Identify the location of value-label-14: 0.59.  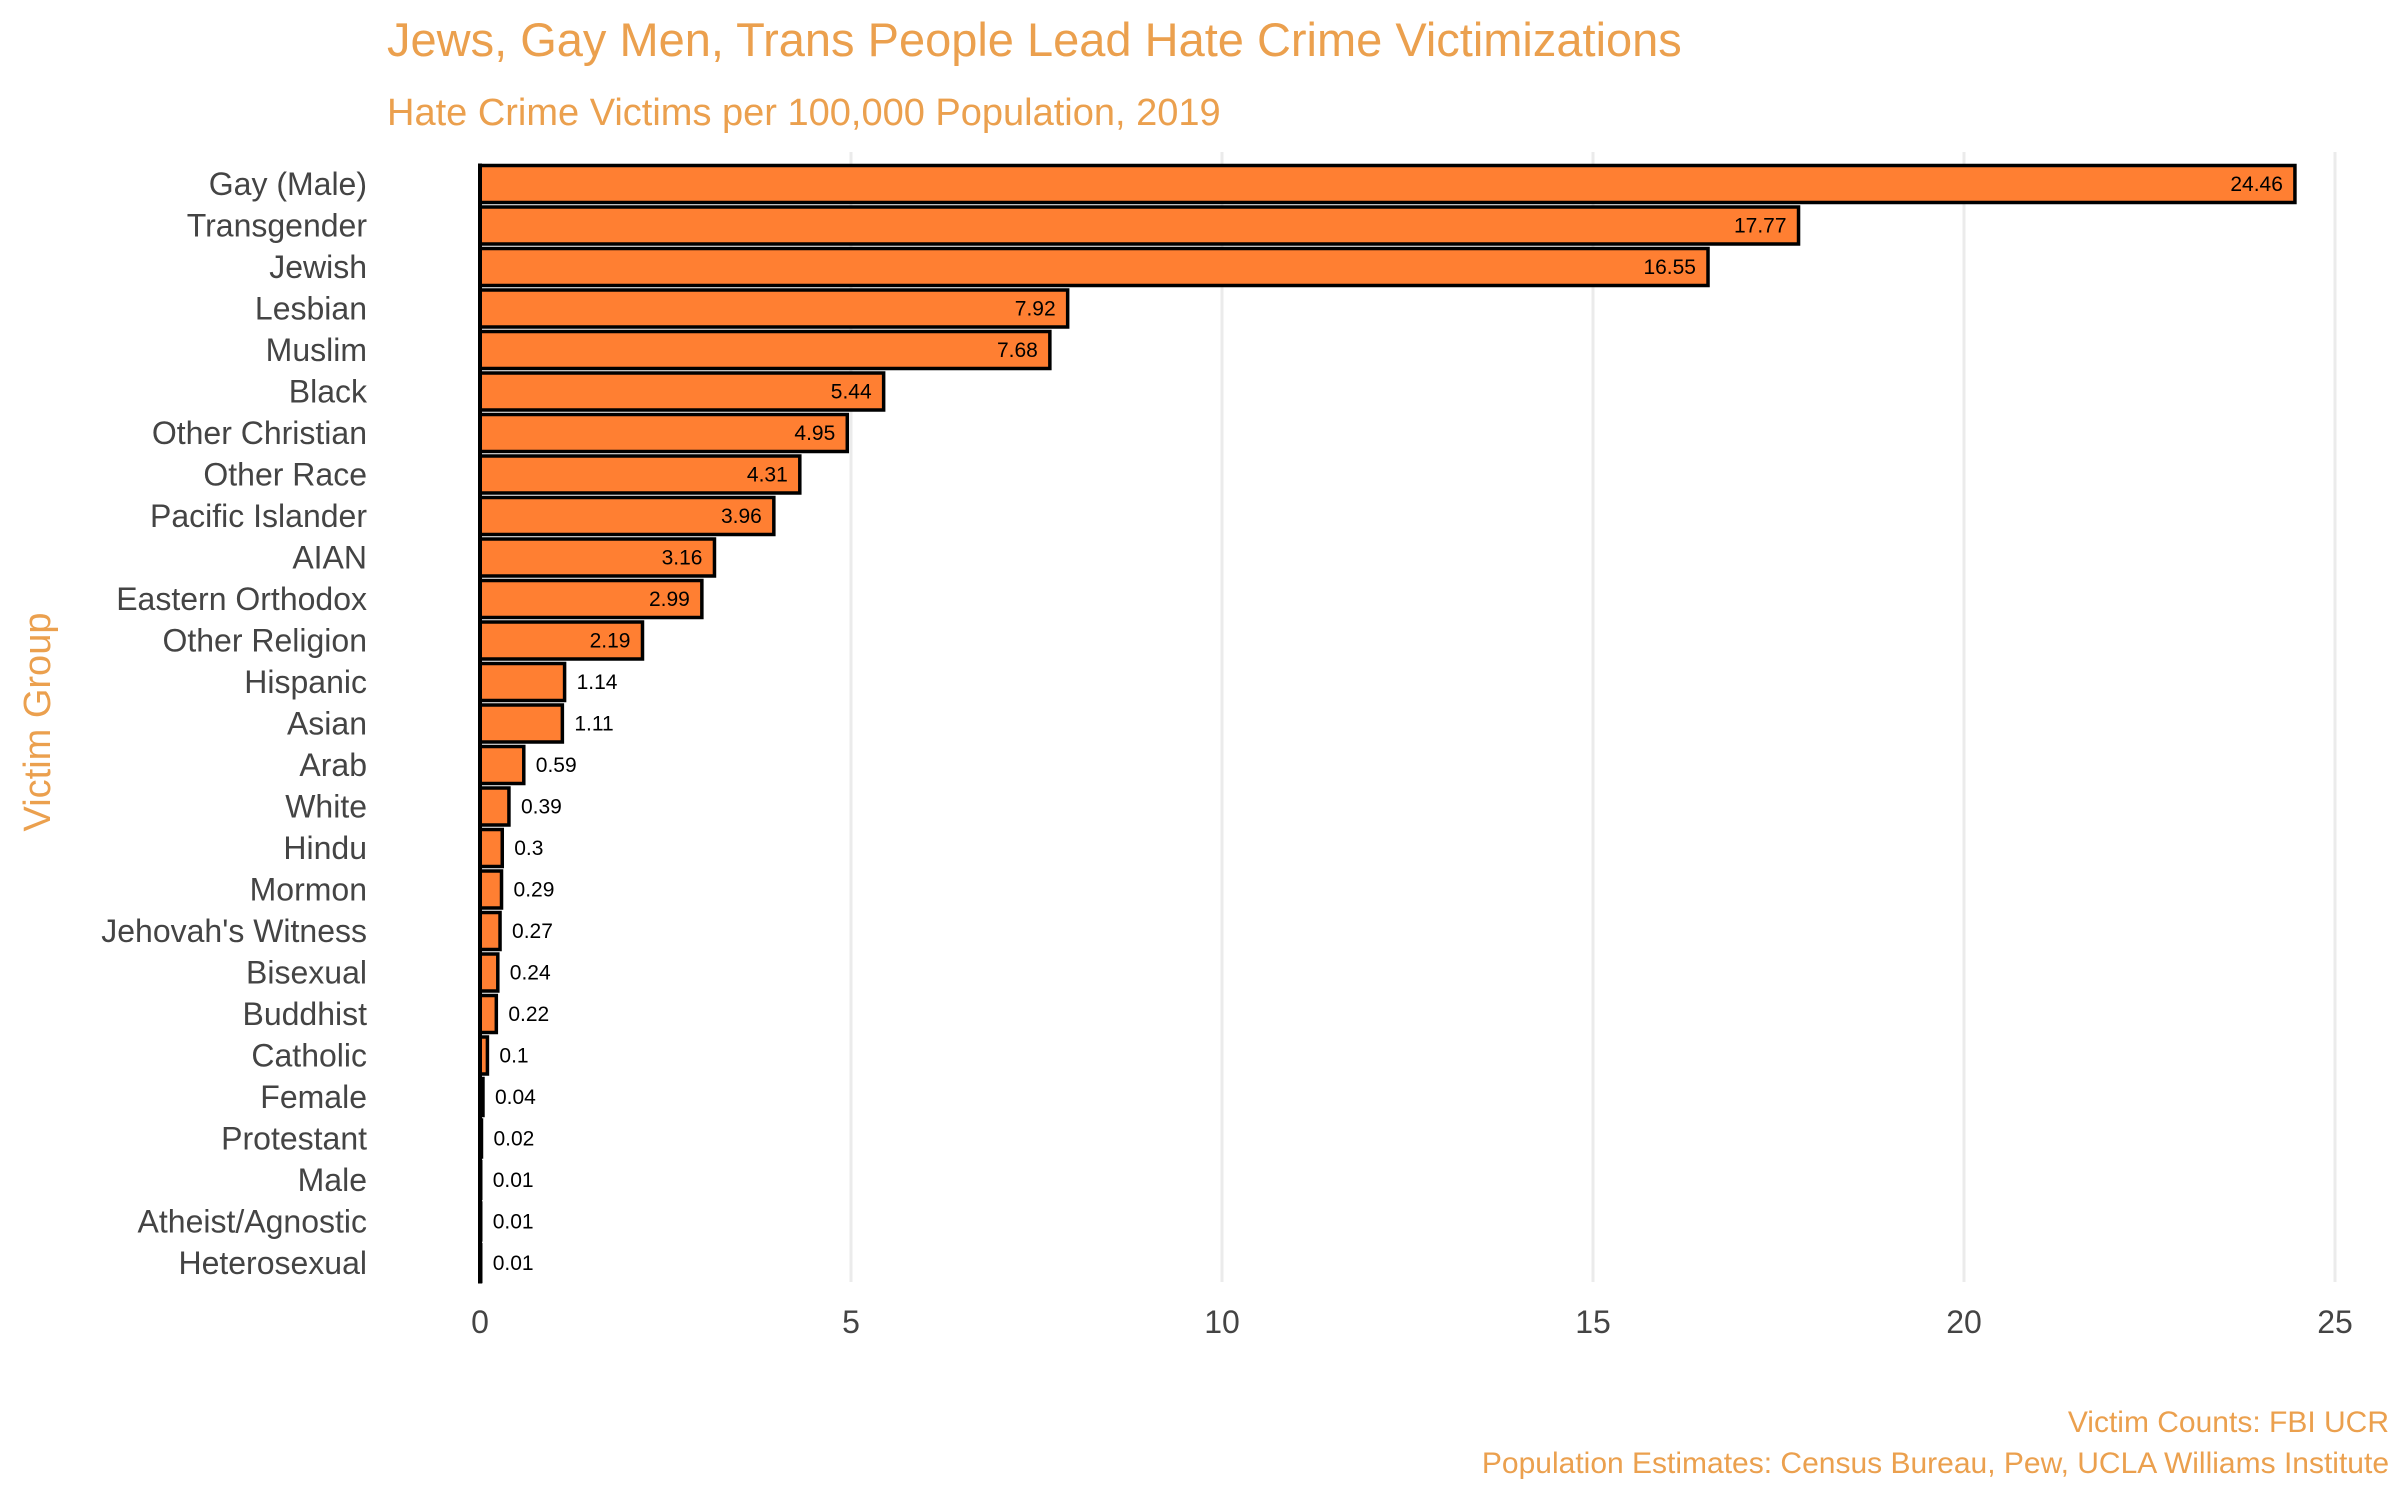
(556, 765).